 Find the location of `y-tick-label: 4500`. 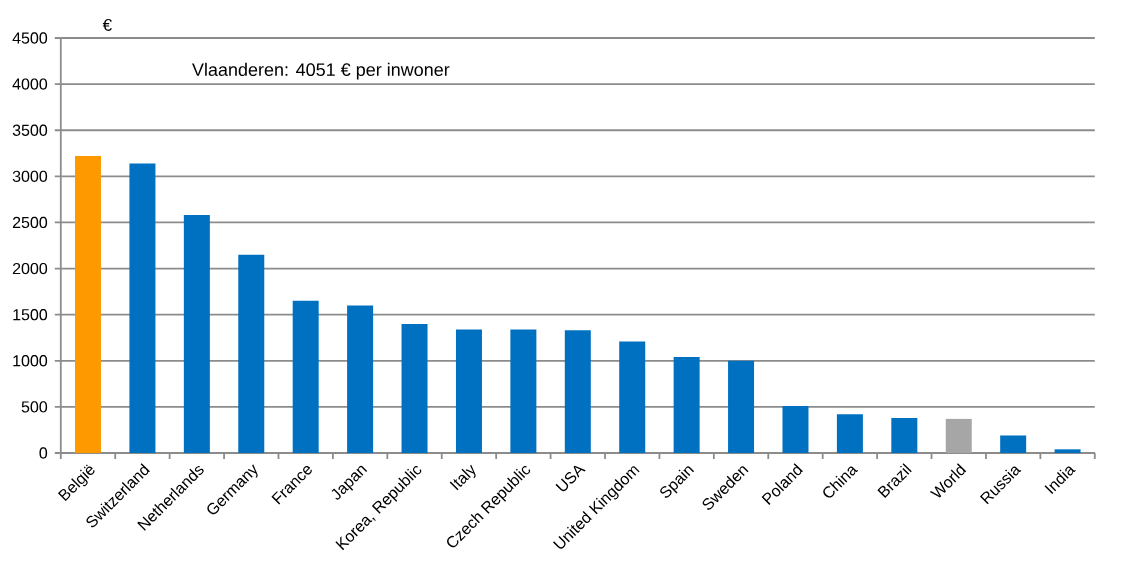

y-tick-label: 4500 is located at coordinates (30, 38).